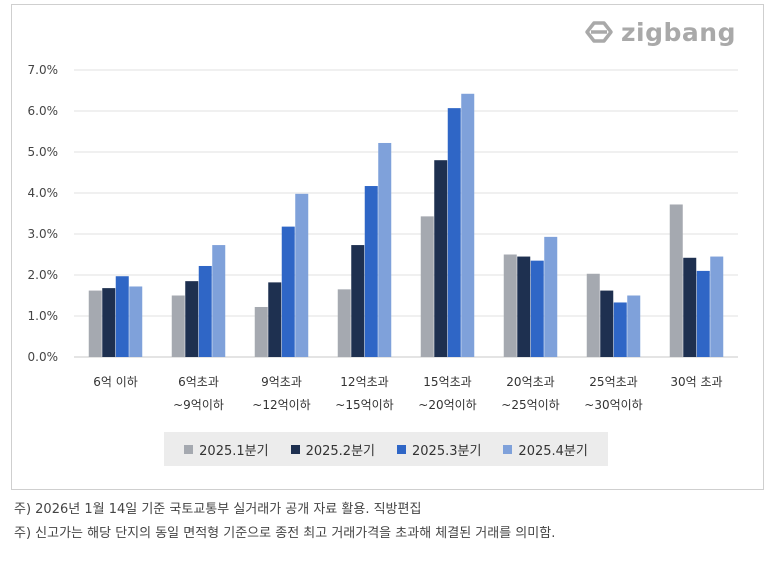  Describe the element at coordinates (43, 357) in the screenshot. I see `y-tick-label: 0.0%` at that location.